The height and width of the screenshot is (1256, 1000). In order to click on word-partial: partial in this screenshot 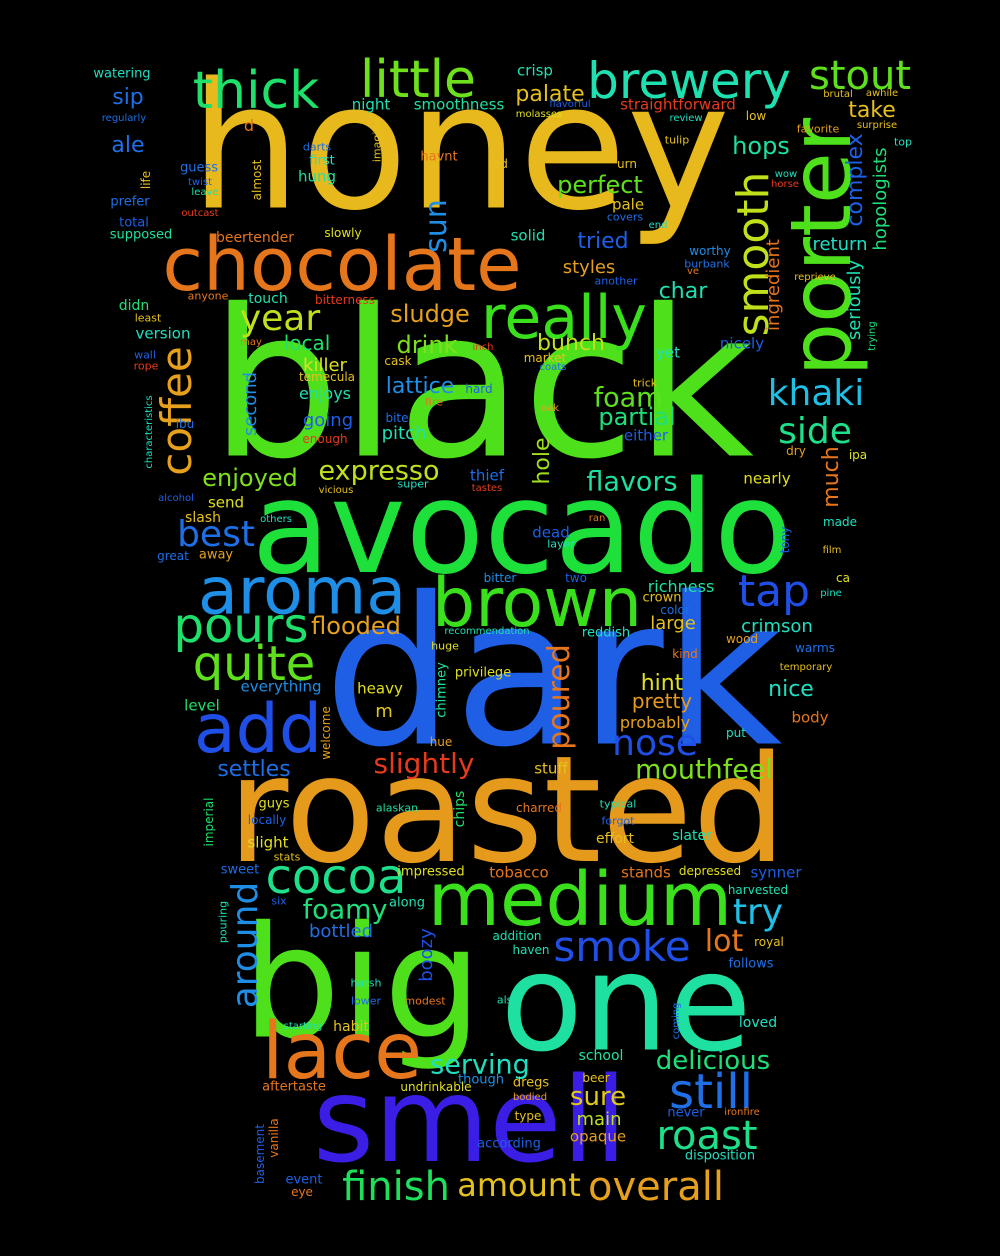, I will do `click(637, 417)`.